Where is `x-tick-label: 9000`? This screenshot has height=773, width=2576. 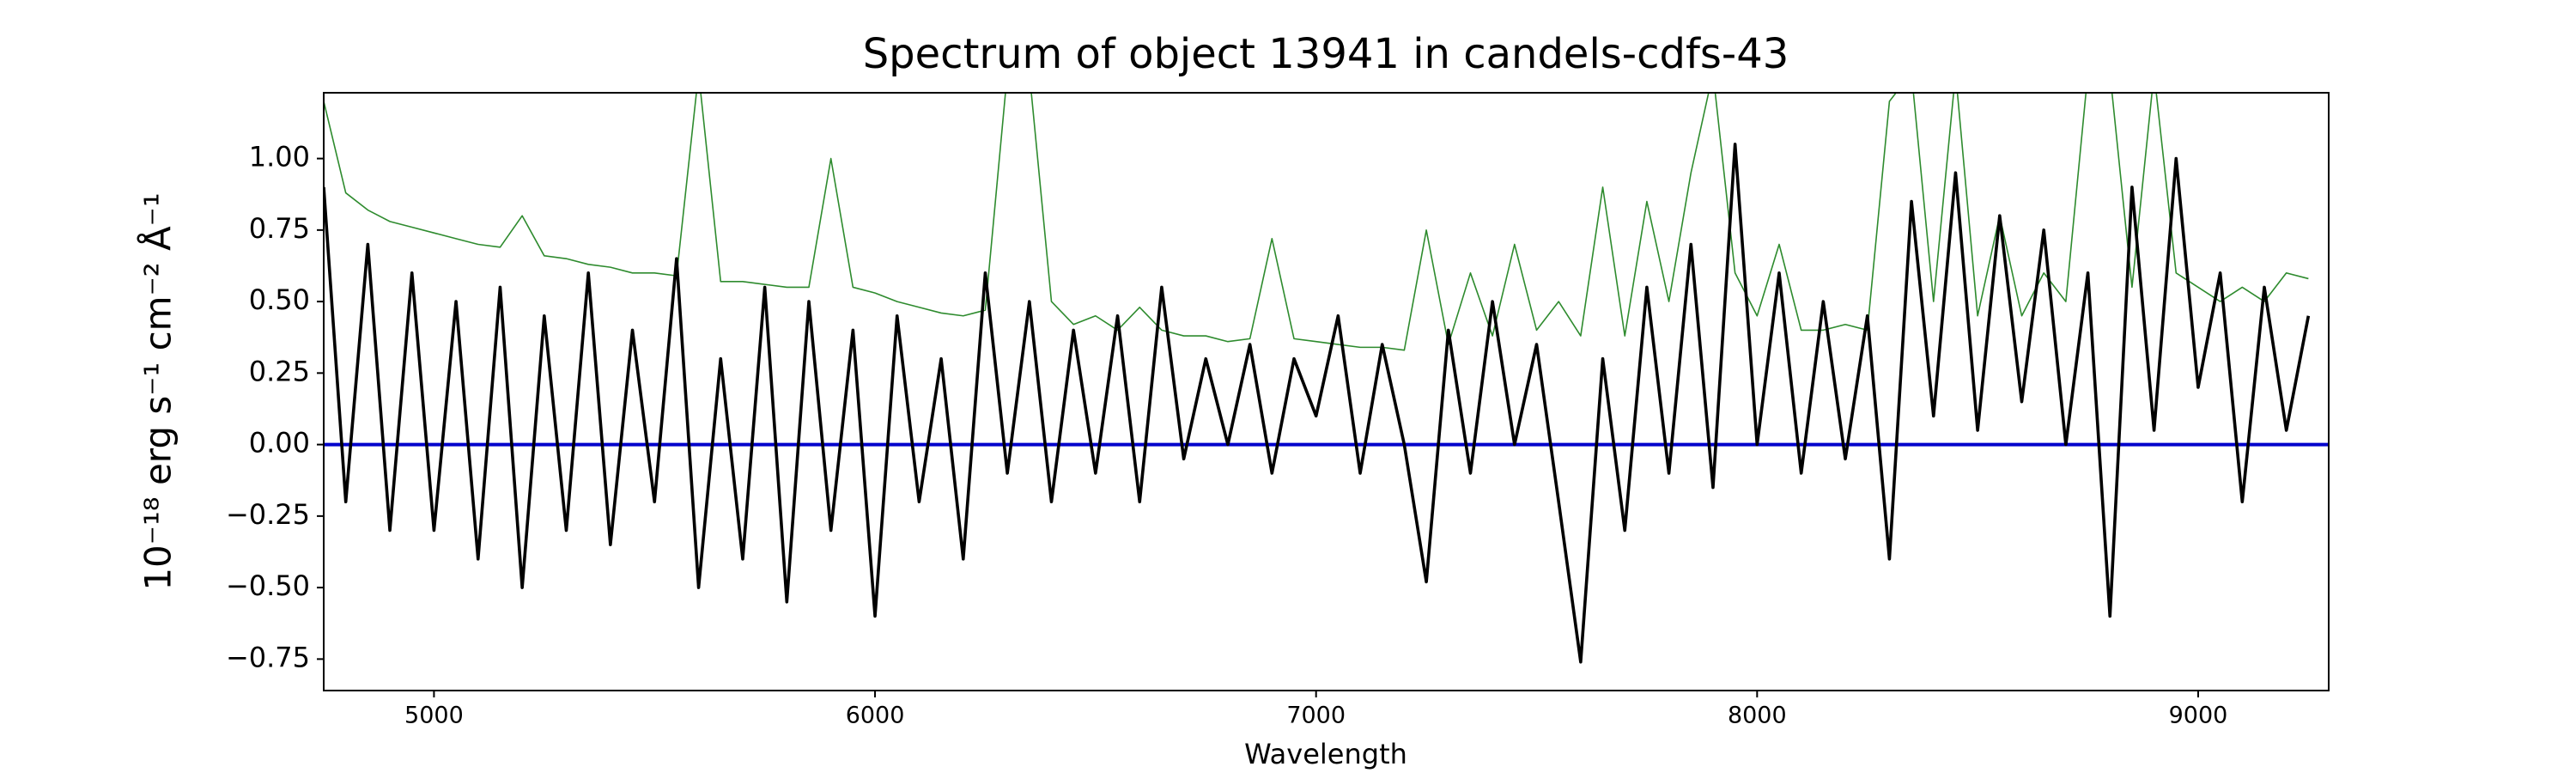 x-tick-label: 9000 is located at coordinates (2199, 716).